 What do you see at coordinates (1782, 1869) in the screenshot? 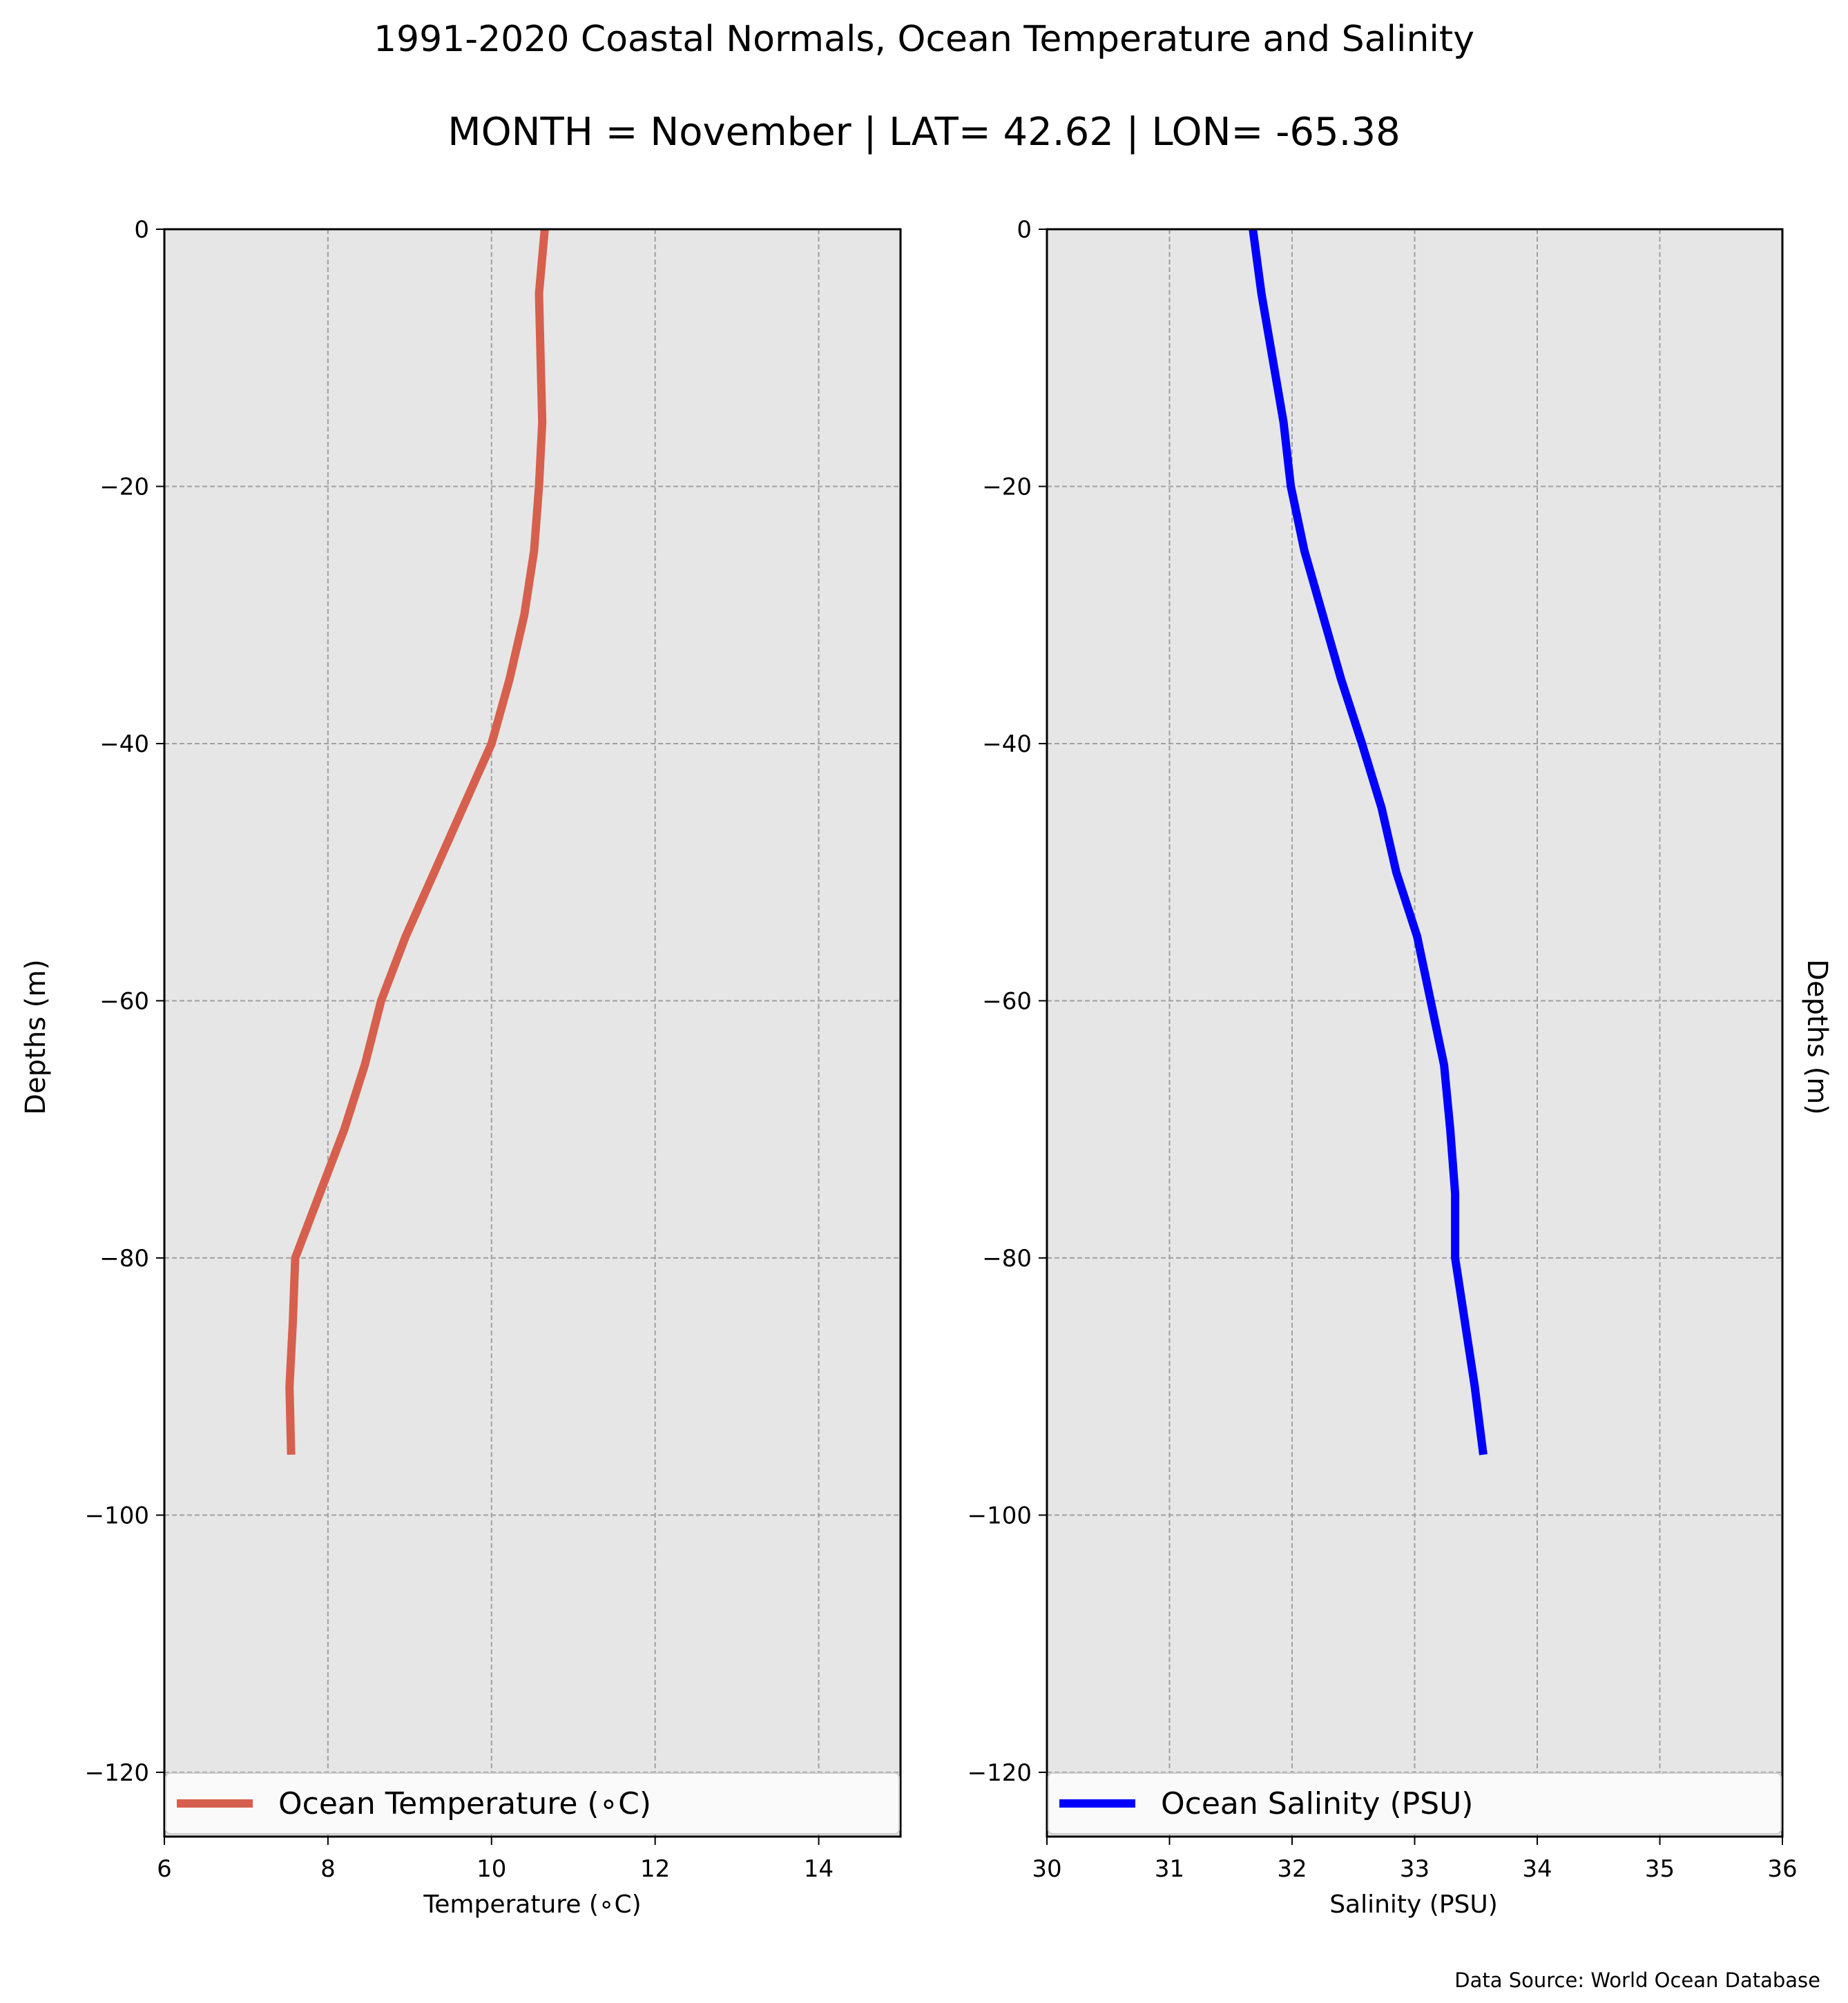
I see `salinity-xtick-label: 36` at bounding box center [1782, 1869].